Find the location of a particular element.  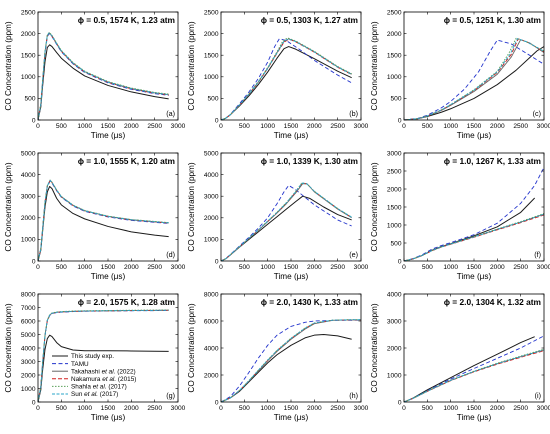

panel-letter: (a) is located at coordinates (170, 113).